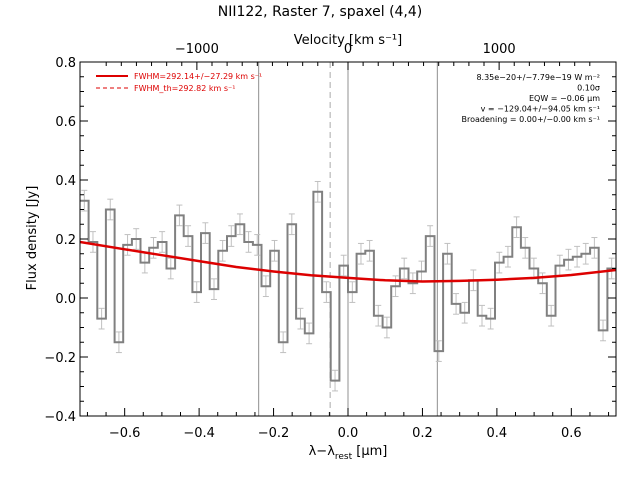 Image resolution: width=640 pixels, height=480 pixels. Describe the element at coordinates (564, 98) in the screenshot. I see `annotation-text: EQW = −0.06 μm` at that location.